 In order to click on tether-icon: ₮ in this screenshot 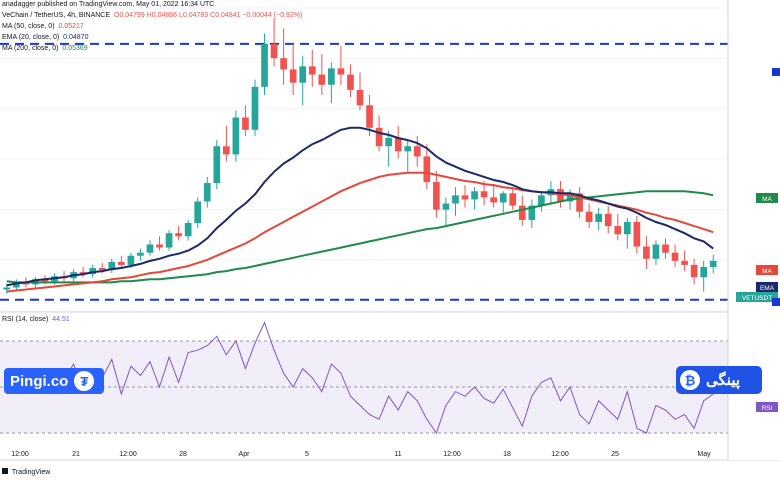, I will do `click(84, 381)`.